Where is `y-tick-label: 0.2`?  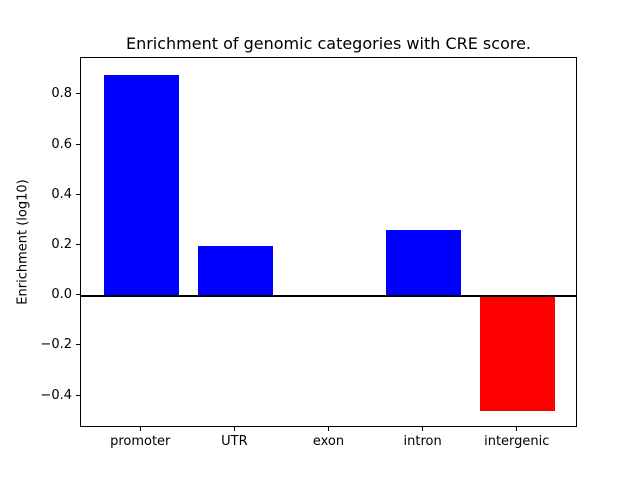
y-tick-label: 0.2 is located at coordinates (61, 244).